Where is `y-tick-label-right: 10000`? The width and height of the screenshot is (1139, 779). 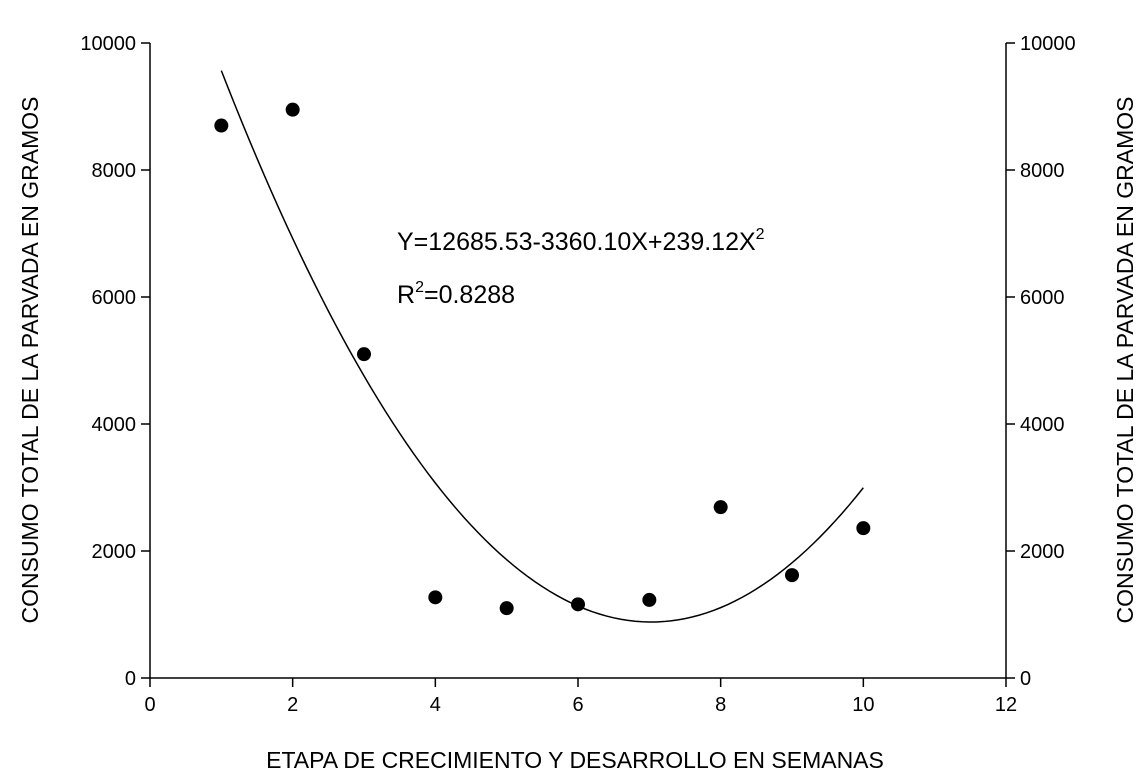
y-tick-label-right: 10000 is located at coordinates (1048, 44).